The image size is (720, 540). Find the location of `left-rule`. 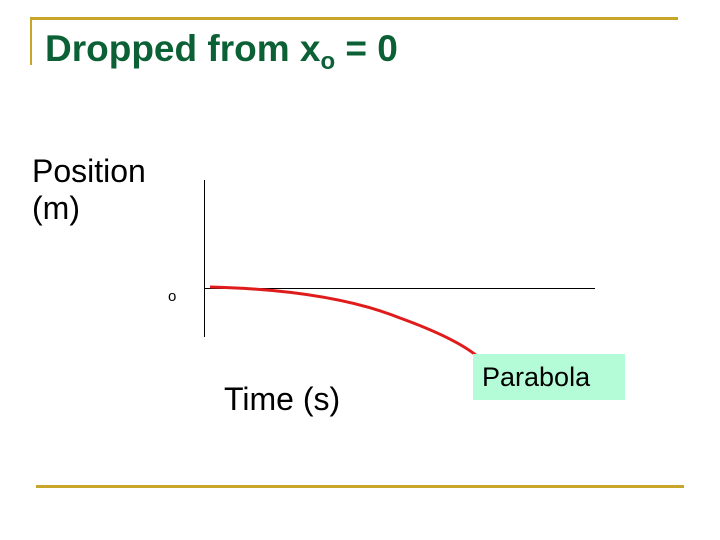

left-rule is located at coordinates (31, 41).